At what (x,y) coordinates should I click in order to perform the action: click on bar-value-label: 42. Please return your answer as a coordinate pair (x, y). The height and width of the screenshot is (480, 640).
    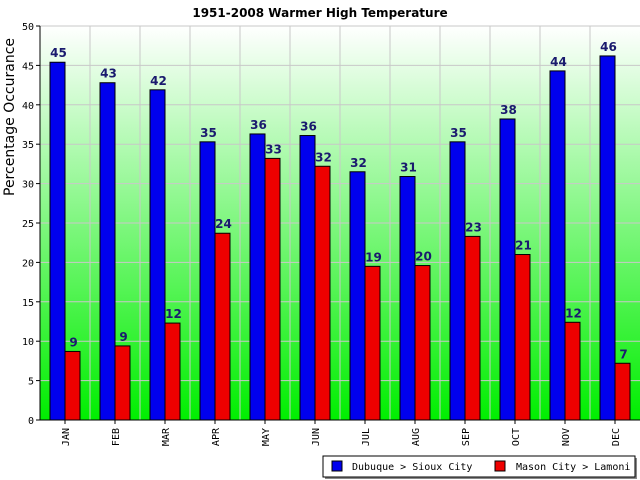
    Looking at the image, I should click on (158, 81).